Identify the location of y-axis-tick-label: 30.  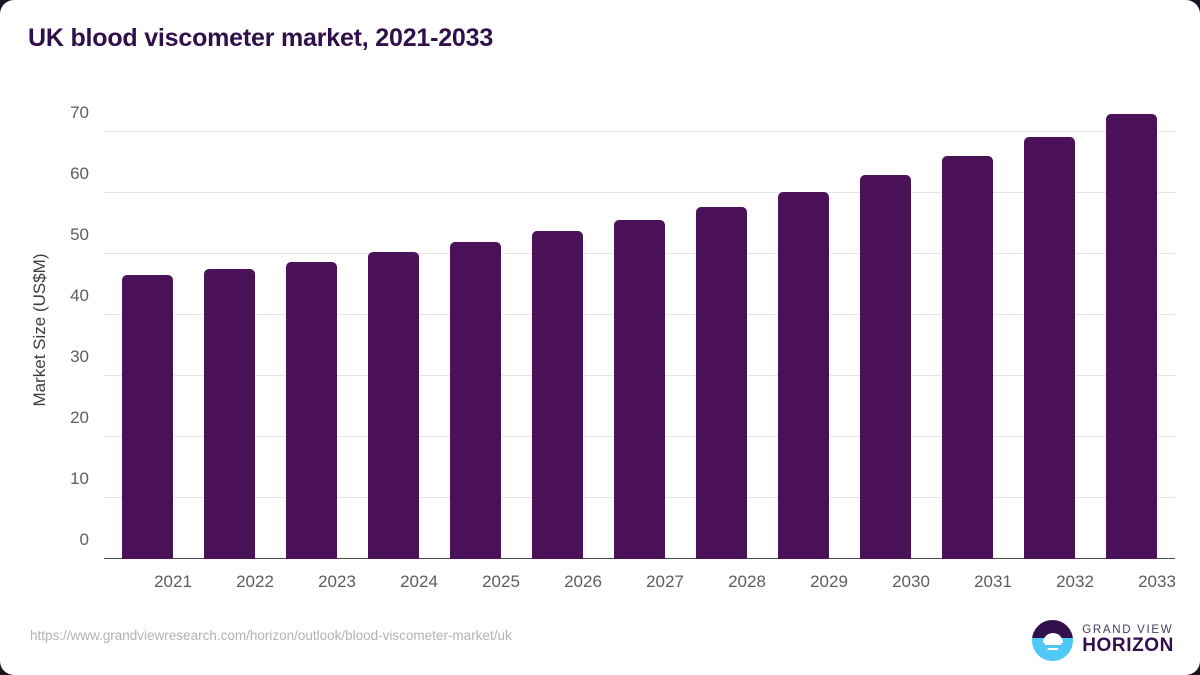
(79, 356).